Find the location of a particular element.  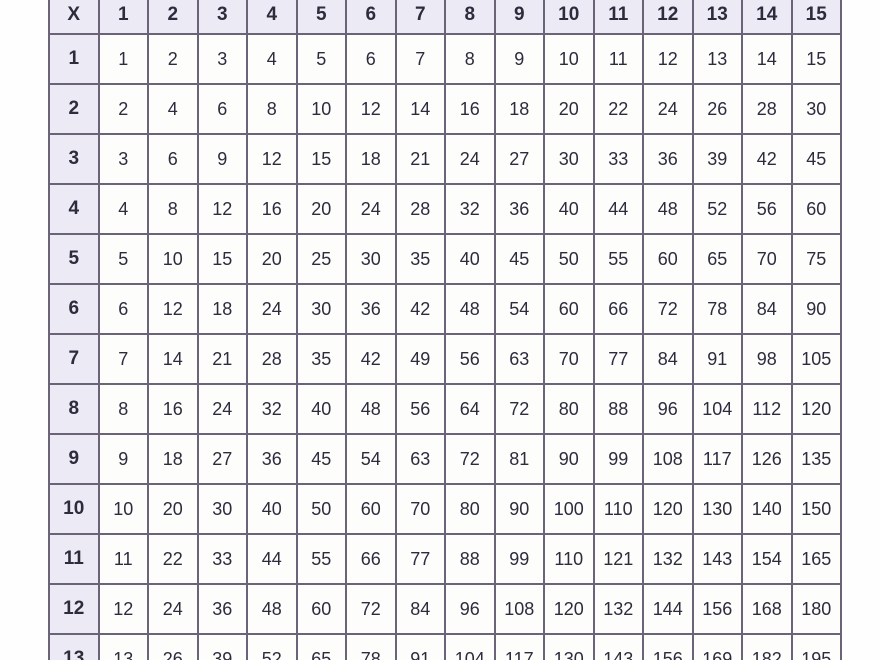

row-header-cell: 1 is located at coordinates (74, 59).